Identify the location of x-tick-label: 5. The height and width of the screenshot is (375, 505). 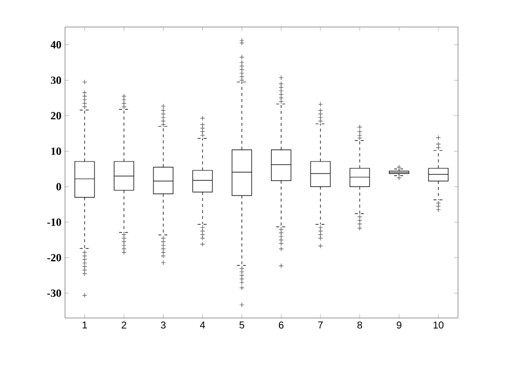
(241, 325).